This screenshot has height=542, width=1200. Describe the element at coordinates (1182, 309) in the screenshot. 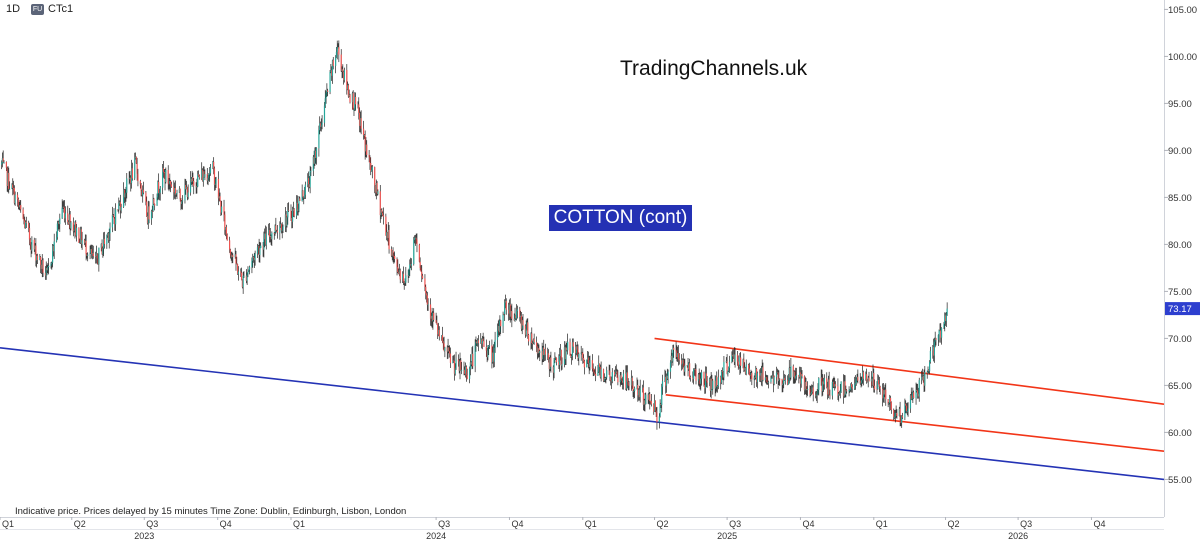

I see `last-price-tag` at that location.